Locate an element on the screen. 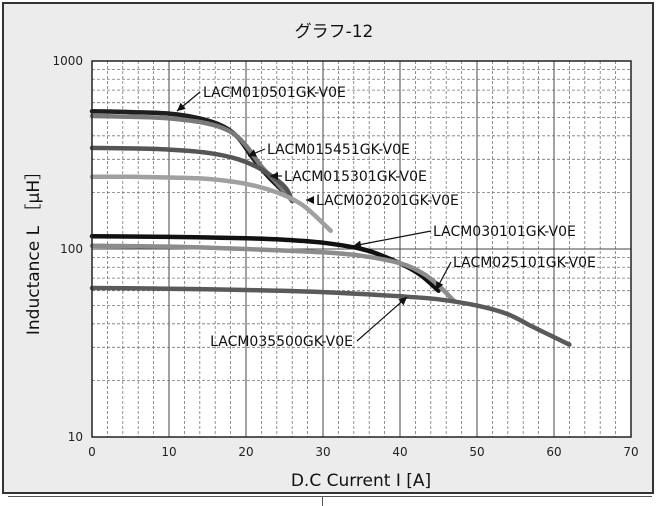 Image resolution: width=660 pixels, height=506 pixels. x-tick-label: 30 is located at coordinates (322, 452).